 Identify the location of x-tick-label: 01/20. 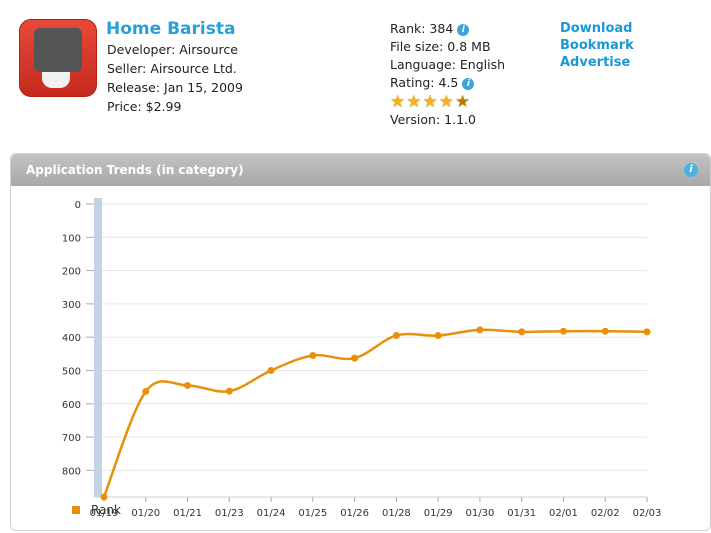
(145, 513).